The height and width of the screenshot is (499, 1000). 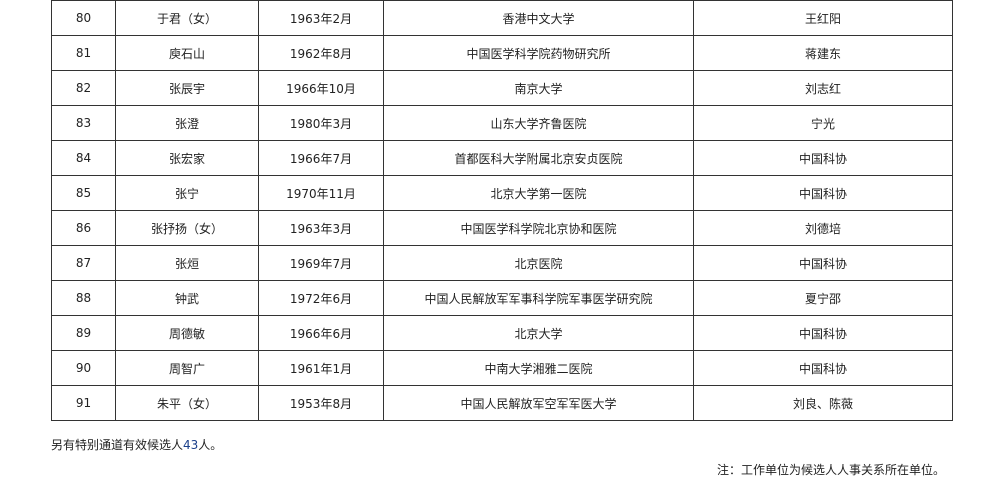 I want to click on table-row: 86 张抒扬（女） 1963年3月 中国医学科学院北京协和医院 刘德培, so click(x=502, y=228).